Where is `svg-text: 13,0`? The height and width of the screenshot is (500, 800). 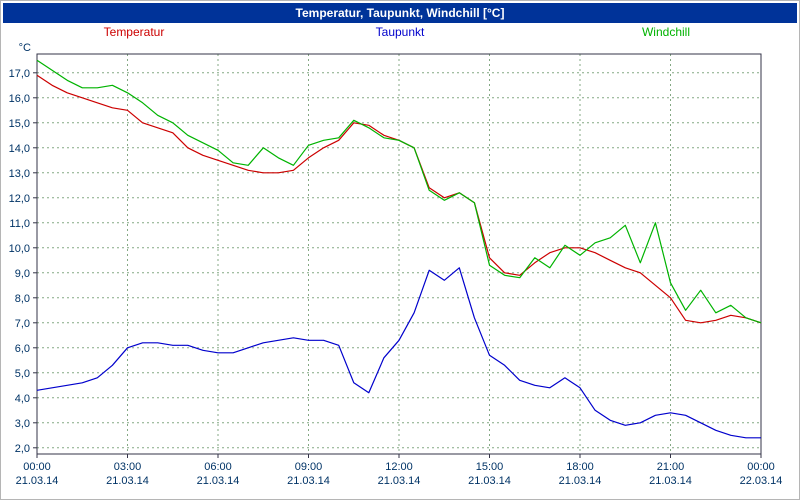 svg-text: 13,0 is located at coordinates (19, 174).